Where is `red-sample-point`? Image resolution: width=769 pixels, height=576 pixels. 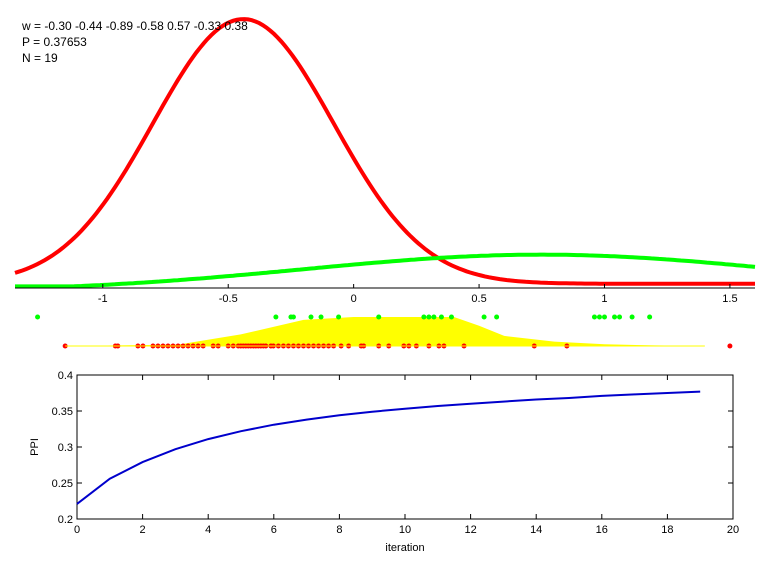 red-sample-point is located at coordinates (730, 346).